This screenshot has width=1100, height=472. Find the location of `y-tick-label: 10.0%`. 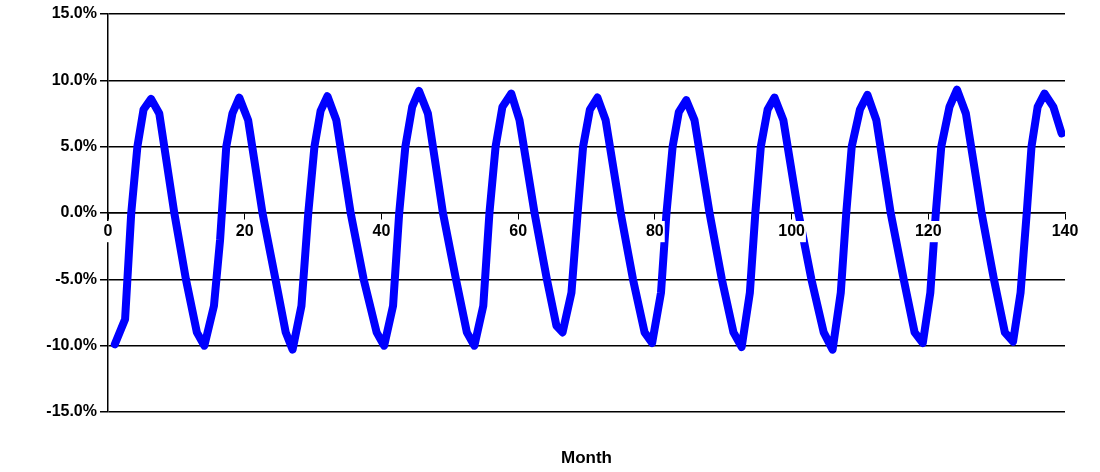

y-tick-label: 10.0% is located at coordinates (74, 79).